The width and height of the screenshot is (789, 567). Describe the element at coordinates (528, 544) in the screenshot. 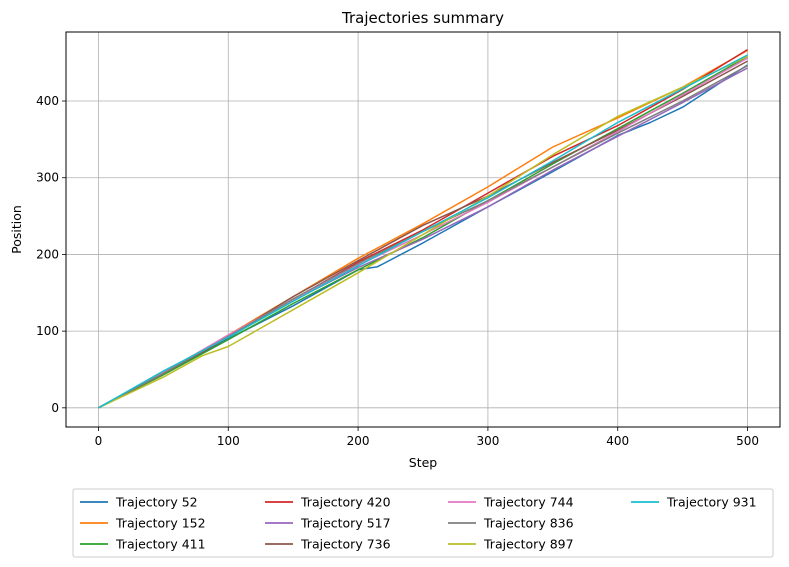

I see `legend-label: Trajectory 897` at that location.